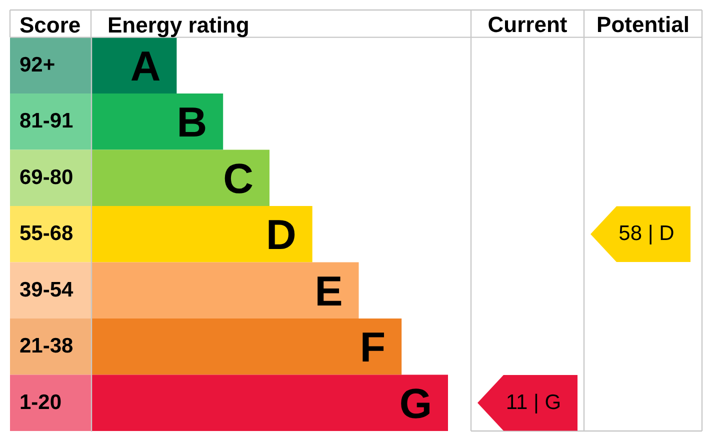  I want to click on y-tick-label: 21-38, so click(47, 346).